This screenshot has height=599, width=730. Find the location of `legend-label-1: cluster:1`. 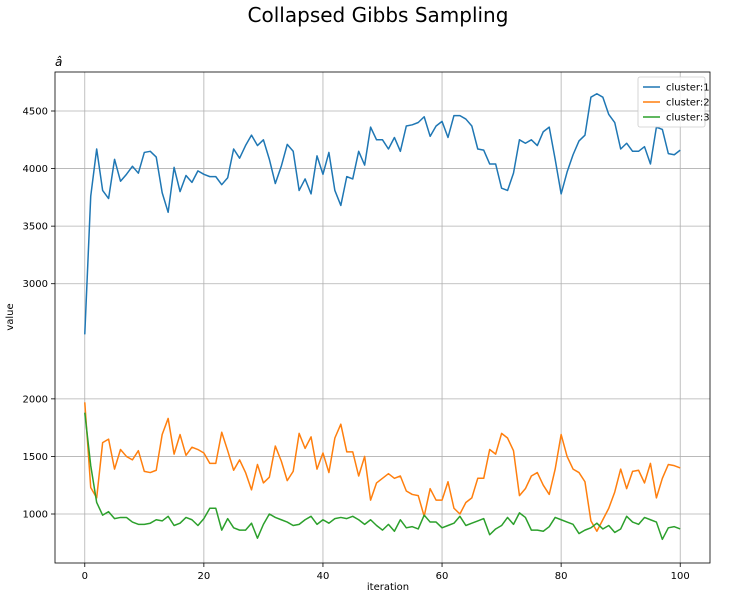

legend-label-1: cluster:1 is located at coordinates (688, 88).